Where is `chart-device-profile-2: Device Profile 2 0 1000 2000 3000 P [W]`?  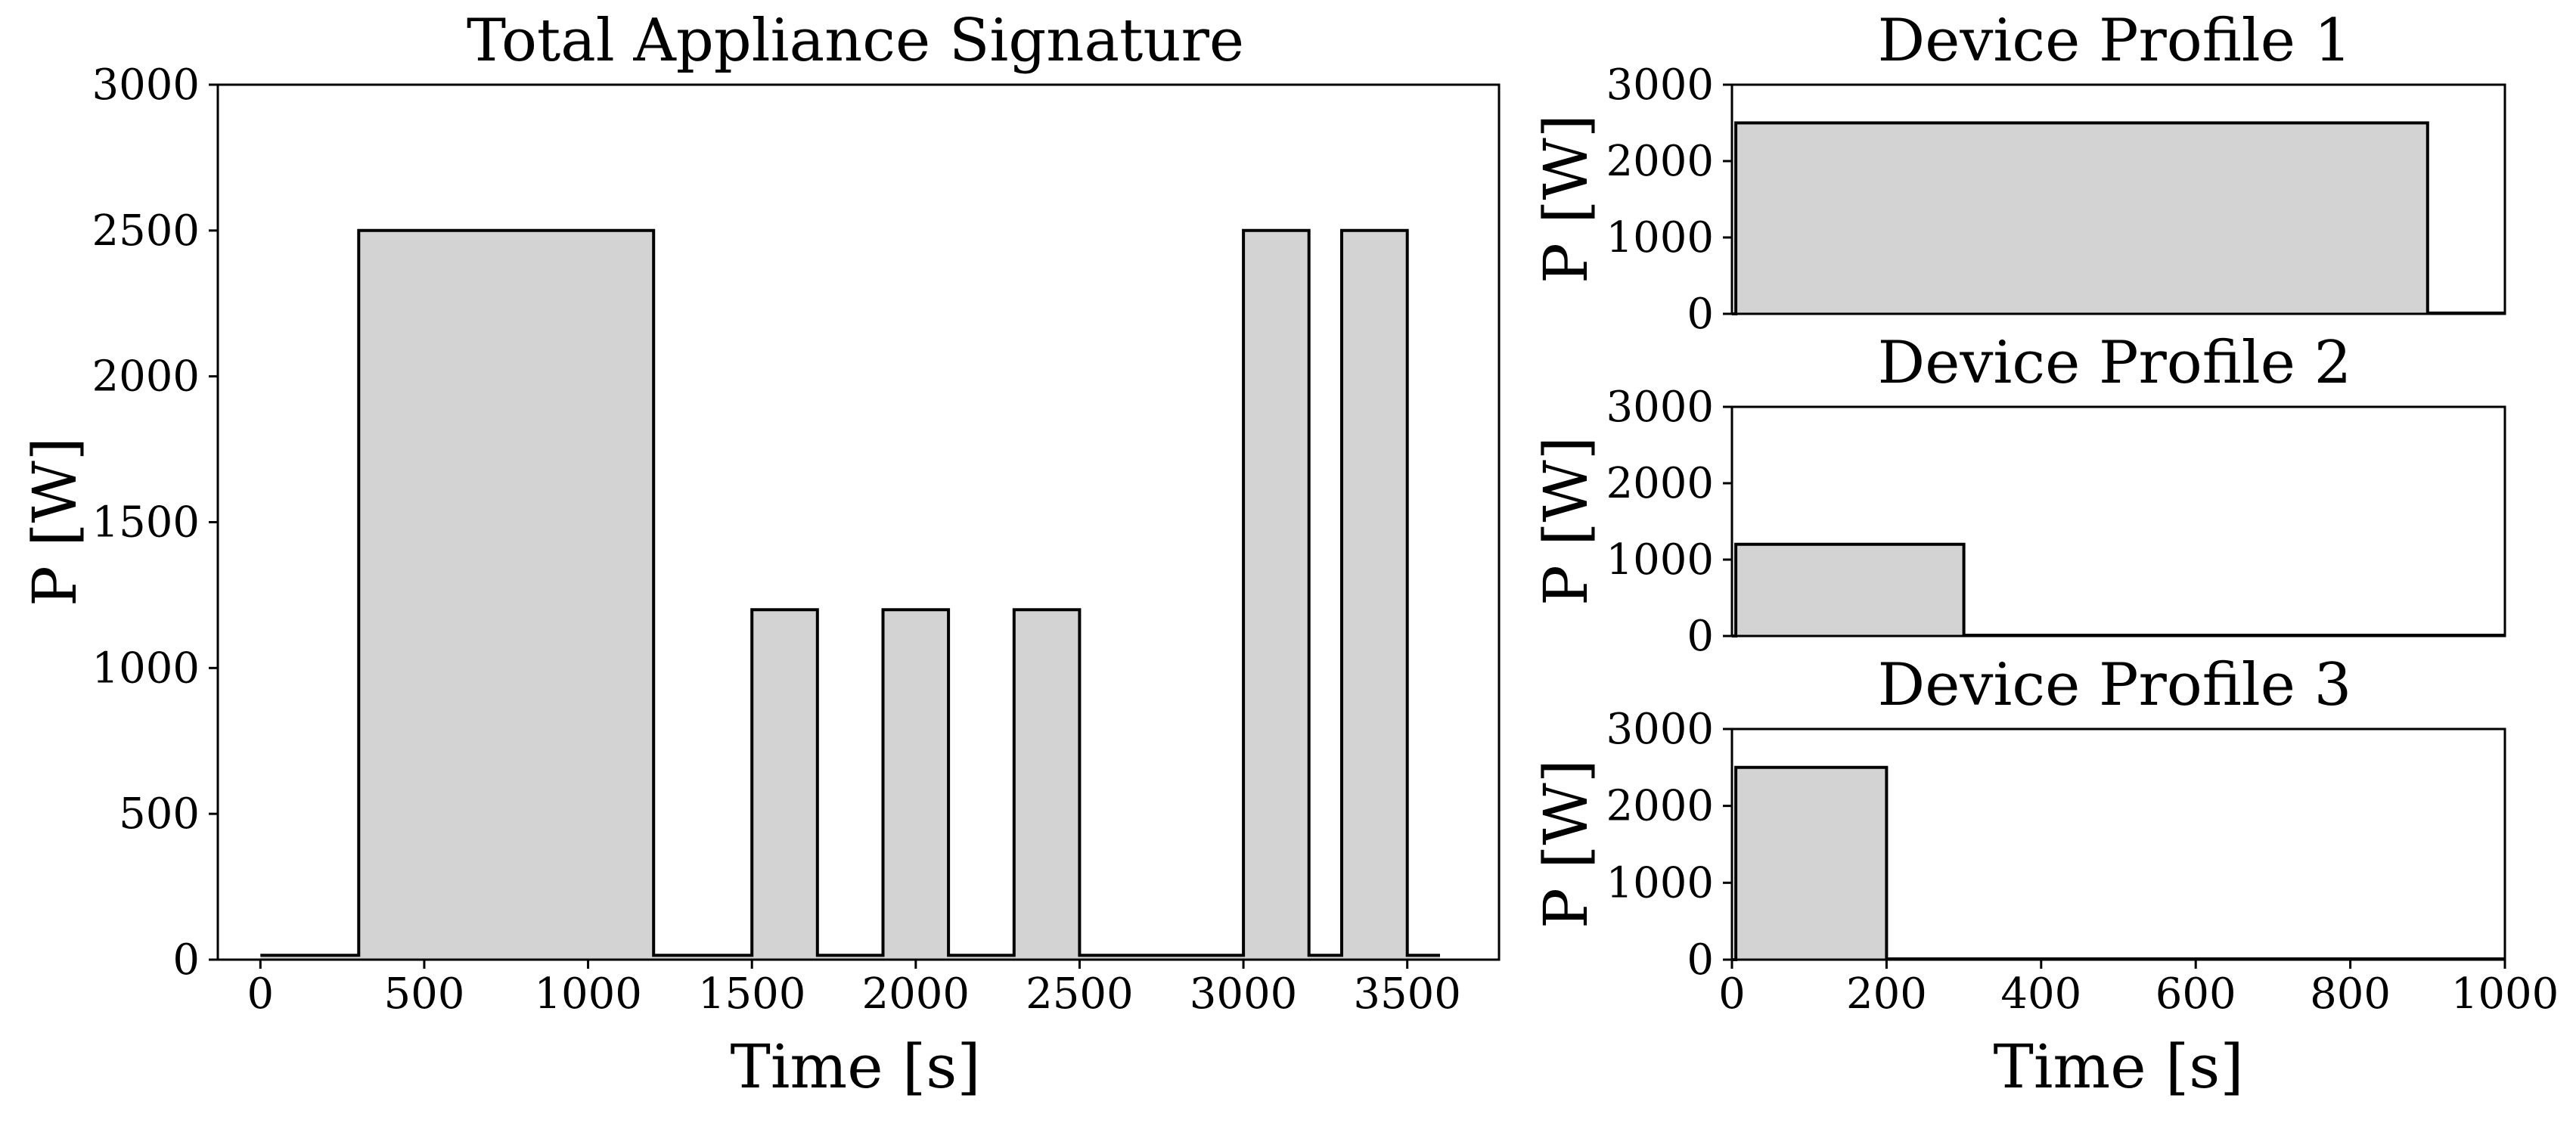
chart-device-profile-2: Device Profile 2 0 1000 2000 3000 P [W] is located at coordinates (2018, 495).